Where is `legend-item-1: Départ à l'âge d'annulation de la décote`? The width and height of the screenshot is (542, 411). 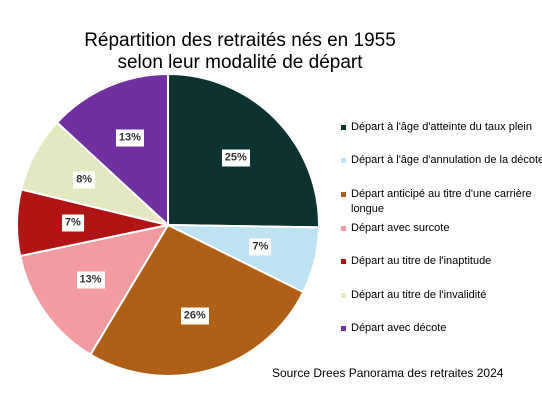
legend-item-1: Départ à l'âge d'annulation de la décote is located at coordinates (441, 160).